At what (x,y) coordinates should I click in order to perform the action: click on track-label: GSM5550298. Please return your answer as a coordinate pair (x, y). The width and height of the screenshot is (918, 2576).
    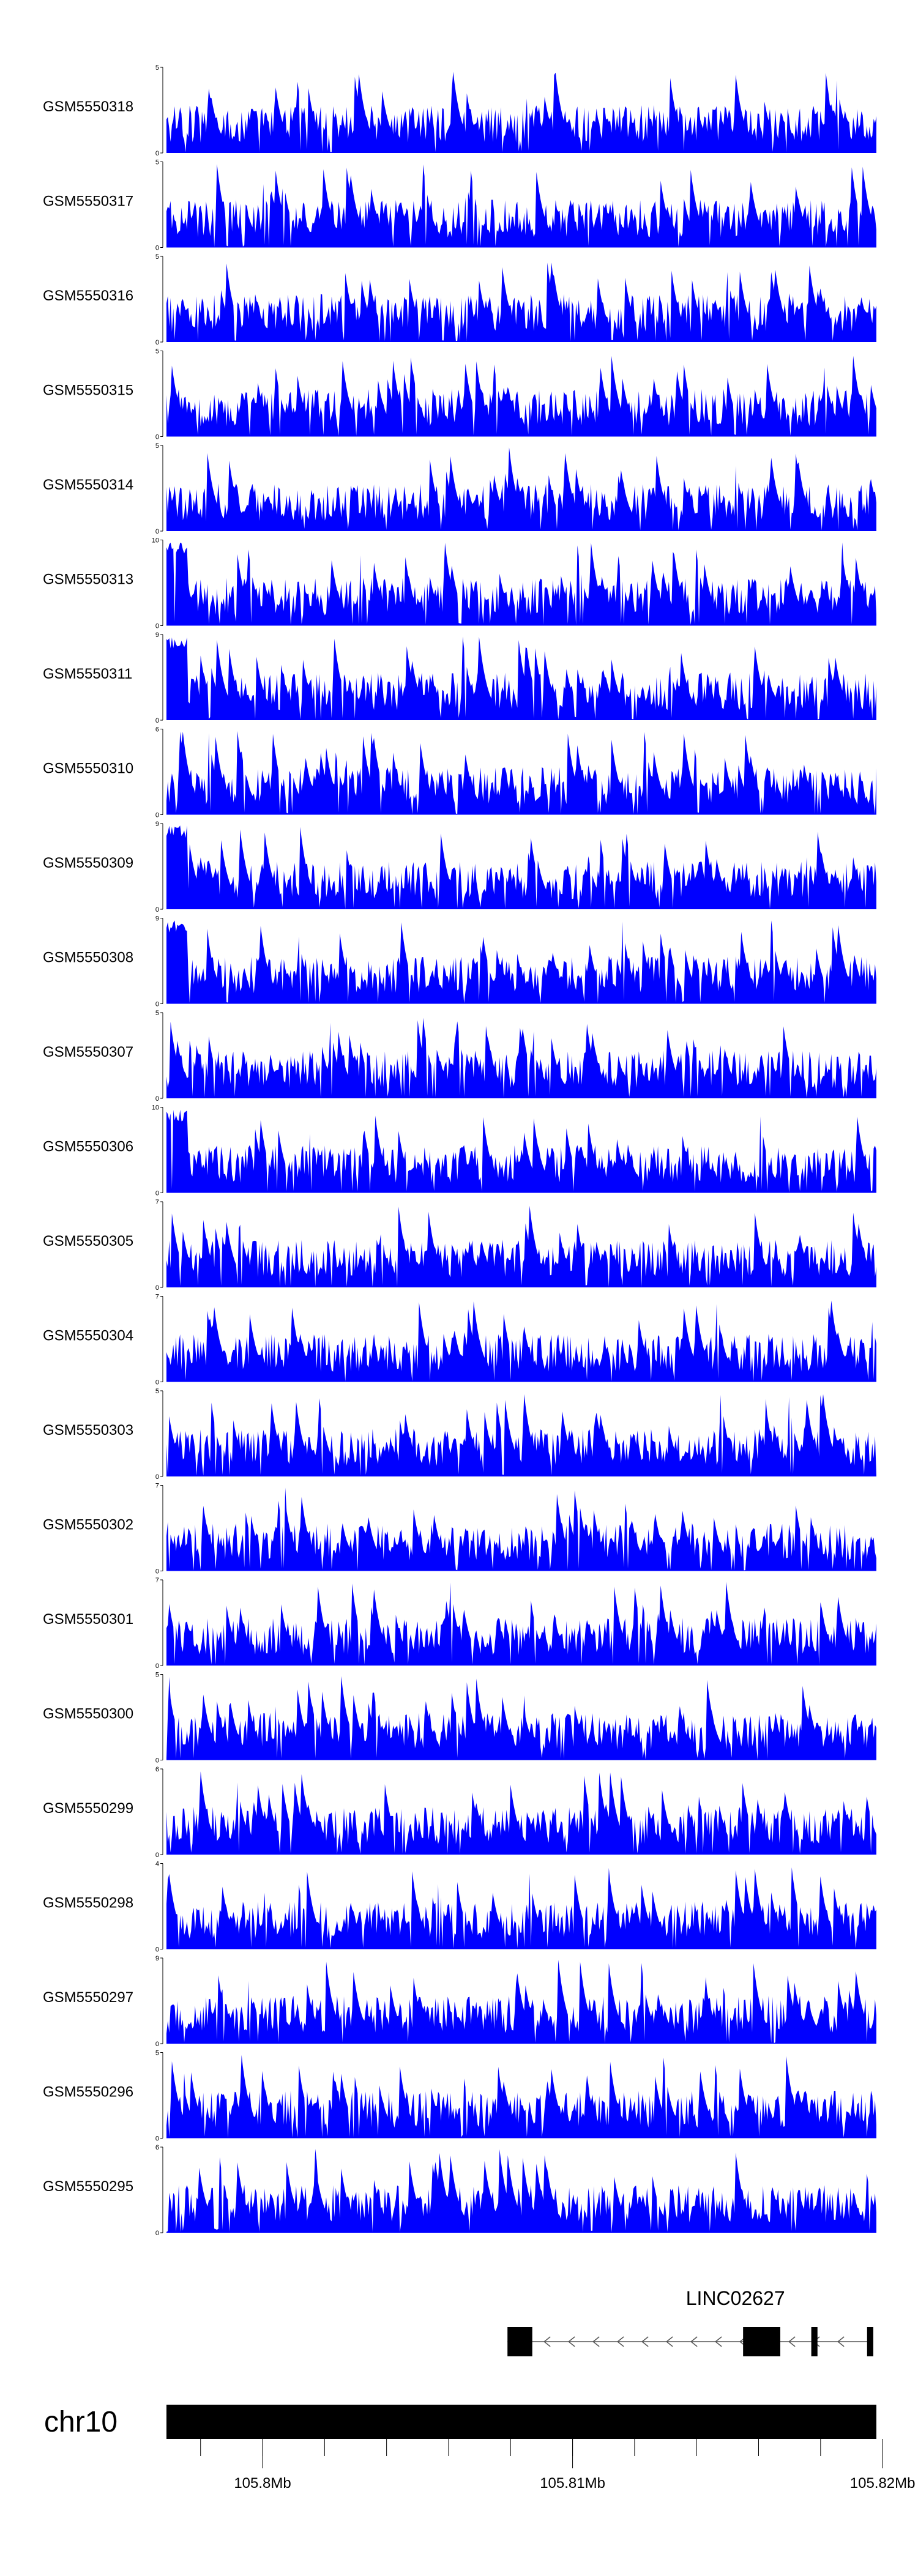
    Looking at the image, I should click on (88, 1903).